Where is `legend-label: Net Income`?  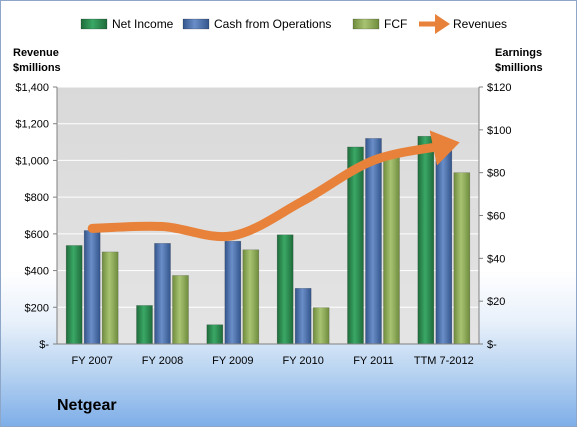 legend-label: Net Income is located at coordinates (143, 24).